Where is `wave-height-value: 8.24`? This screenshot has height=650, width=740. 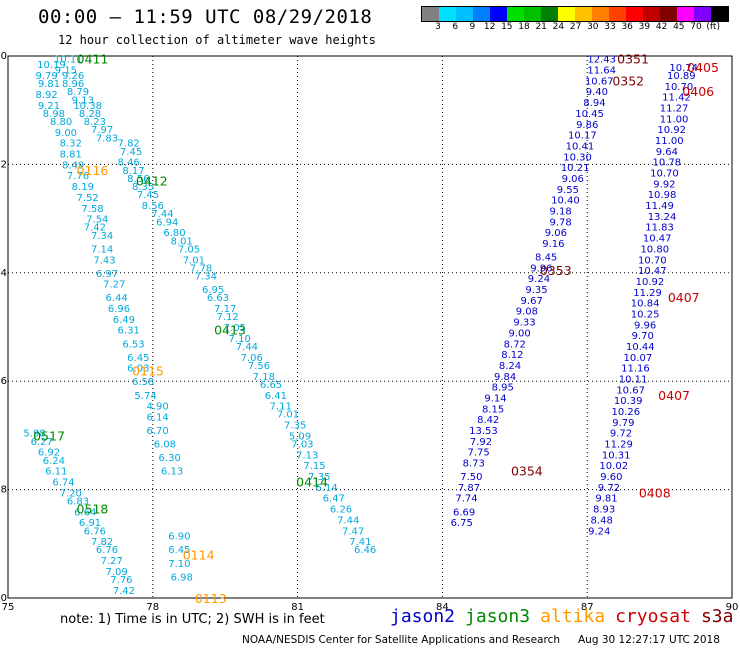 wave-height-value: 8.24 is located at coordinates (510, 366).